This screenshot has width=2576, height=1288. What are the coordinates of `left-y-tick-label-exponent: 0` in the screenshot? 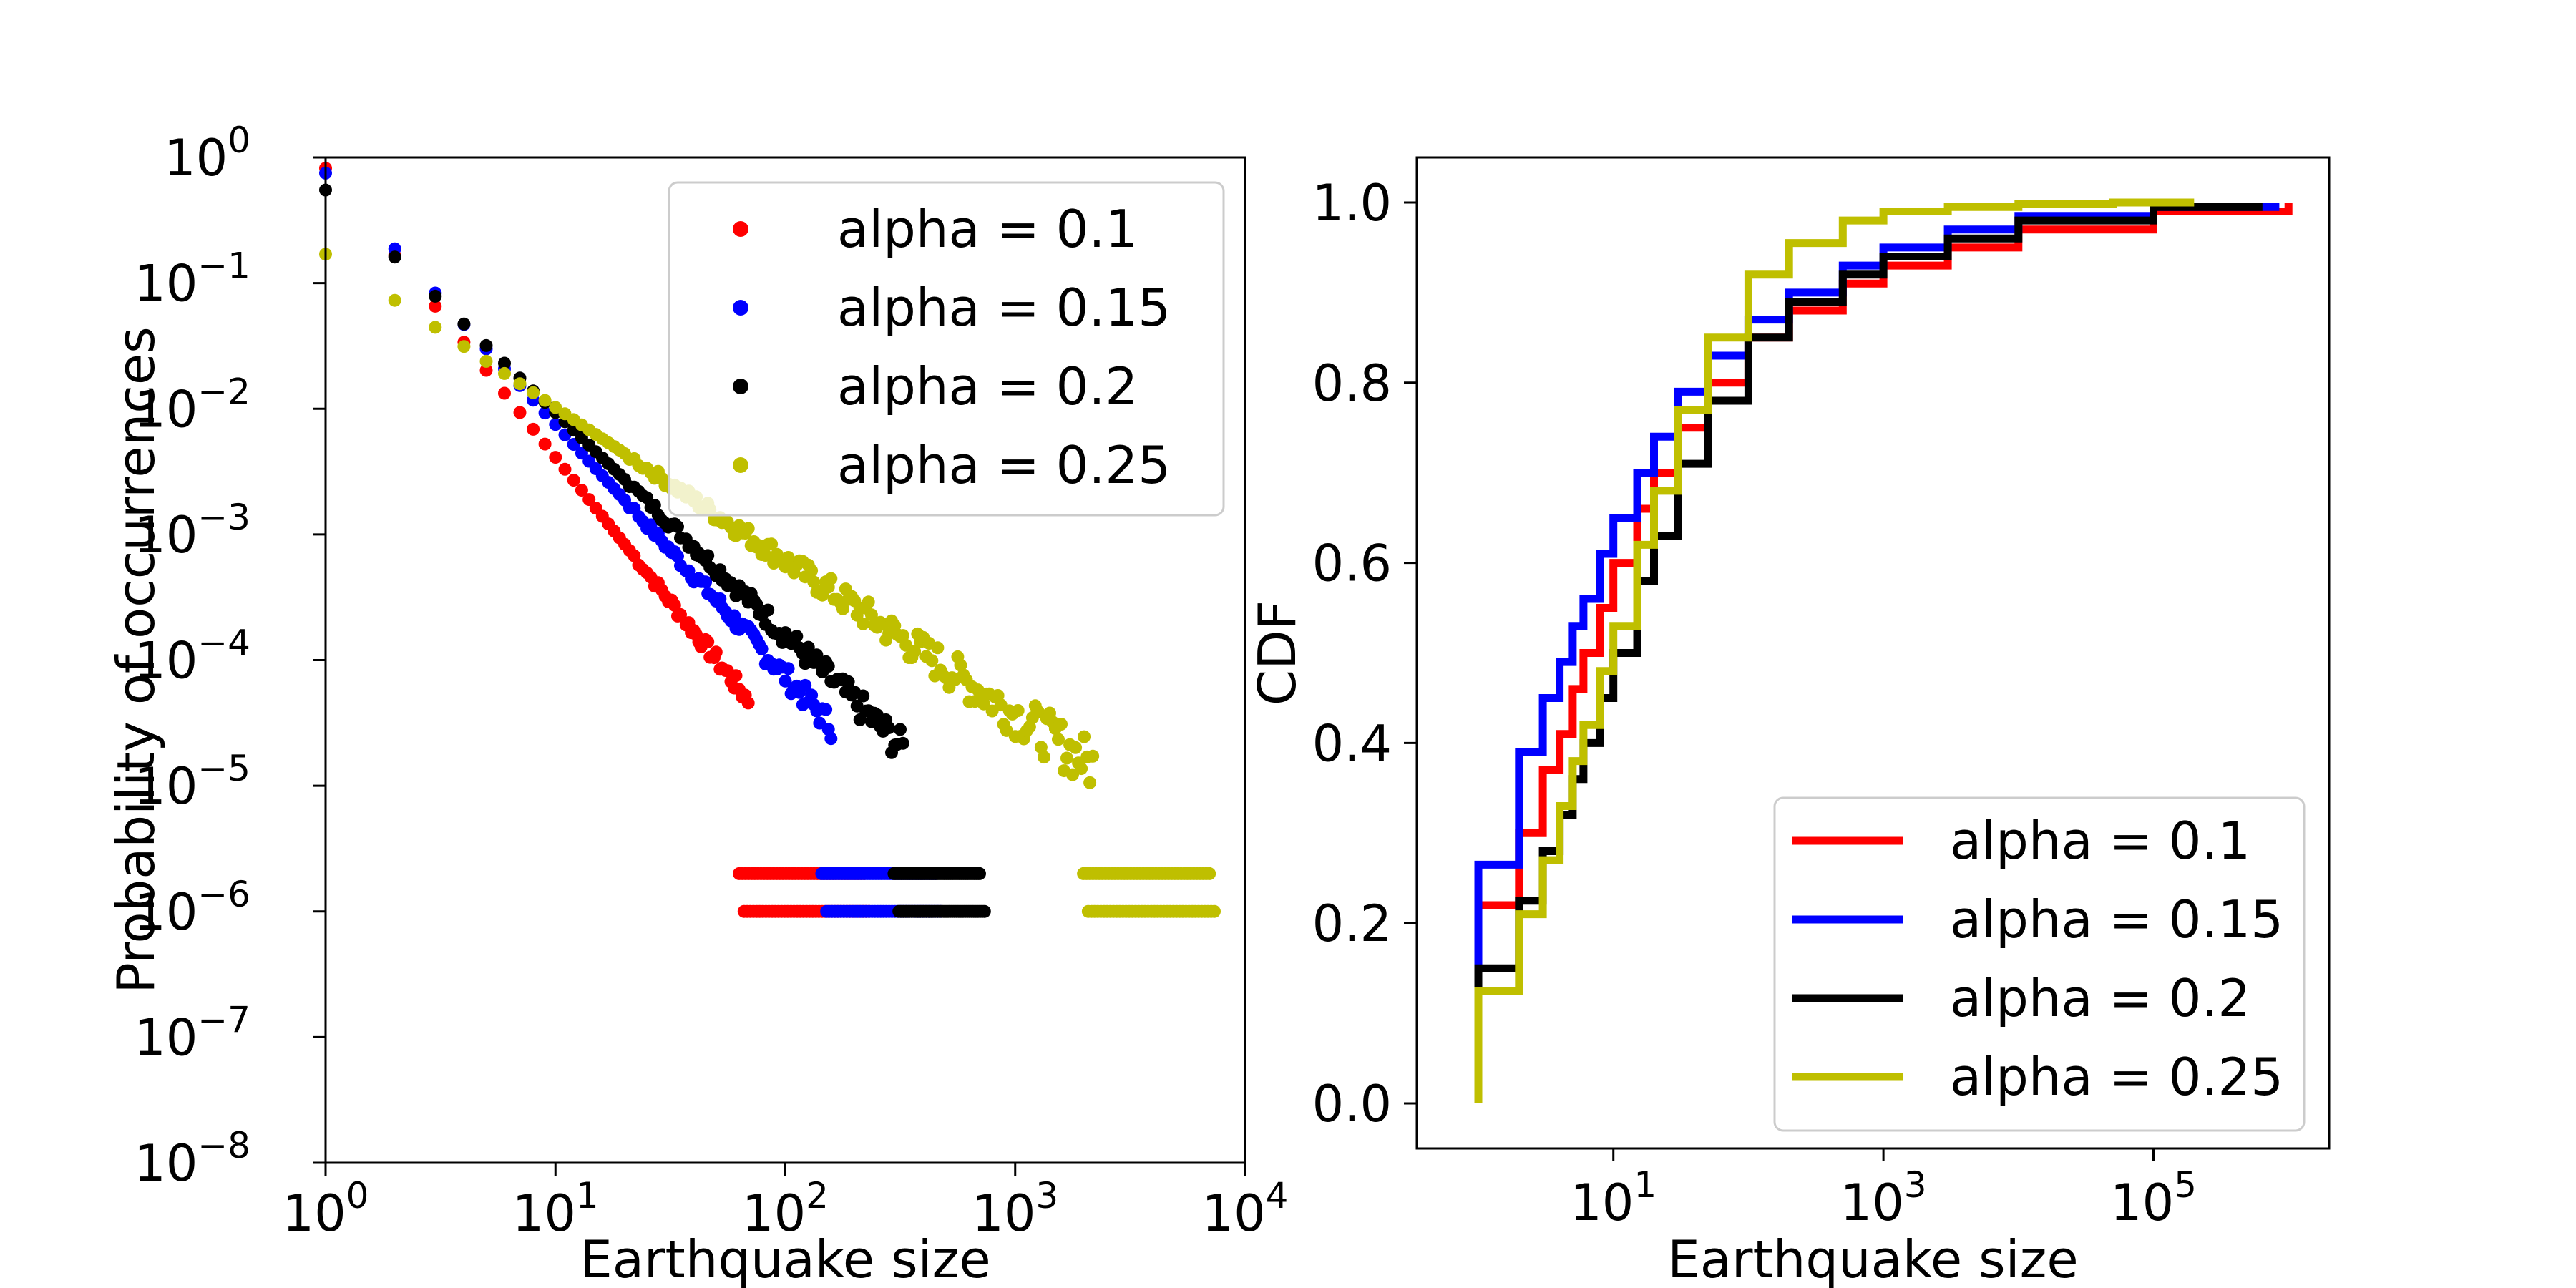 It's located at (239, 140).